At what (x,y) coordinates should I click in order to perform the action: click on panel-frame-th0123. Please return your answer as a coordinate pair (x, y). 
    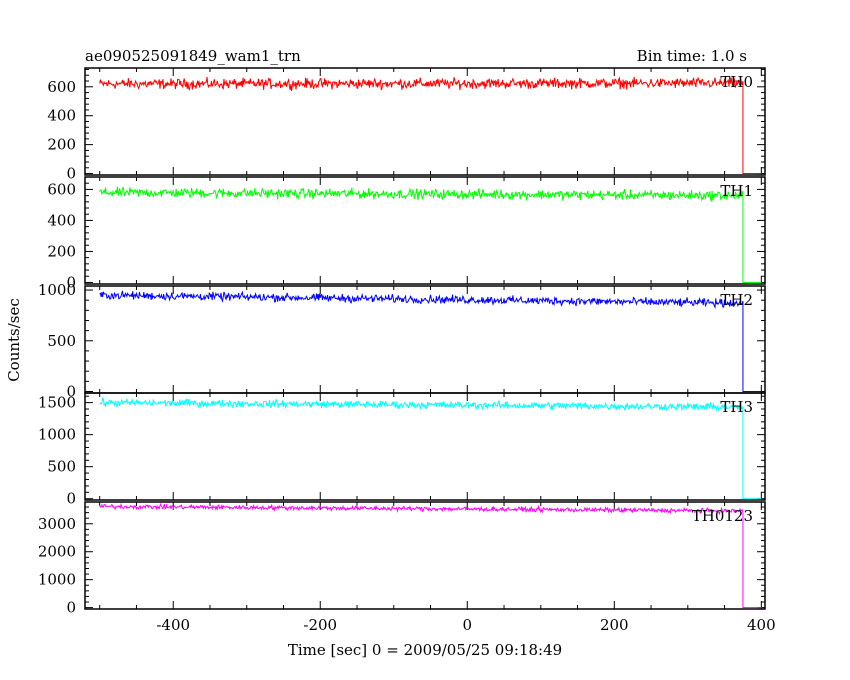
    Looking at the image, I should click on (425, 555).